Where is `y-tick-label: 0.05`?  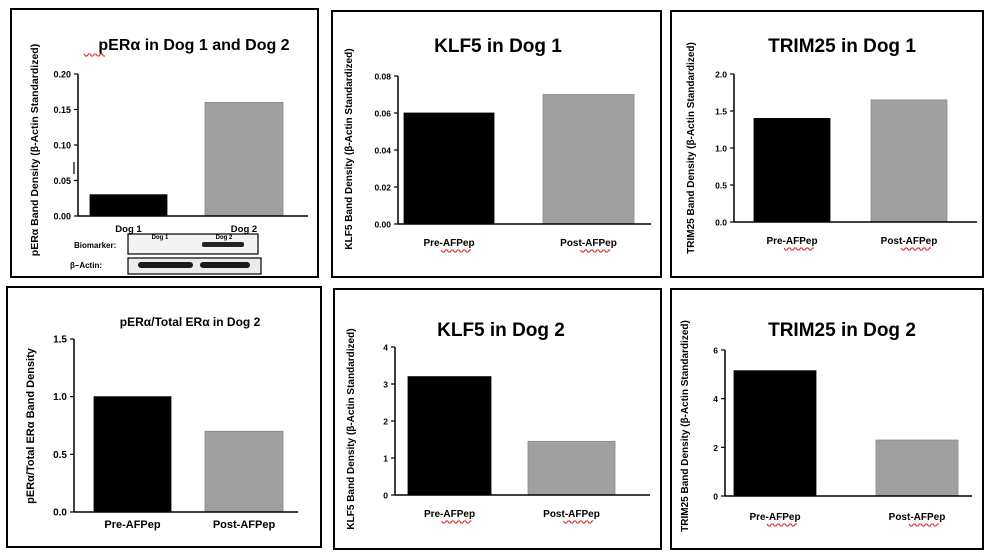
y-tick-label: 0.05 is located at coordinates (62, 181).